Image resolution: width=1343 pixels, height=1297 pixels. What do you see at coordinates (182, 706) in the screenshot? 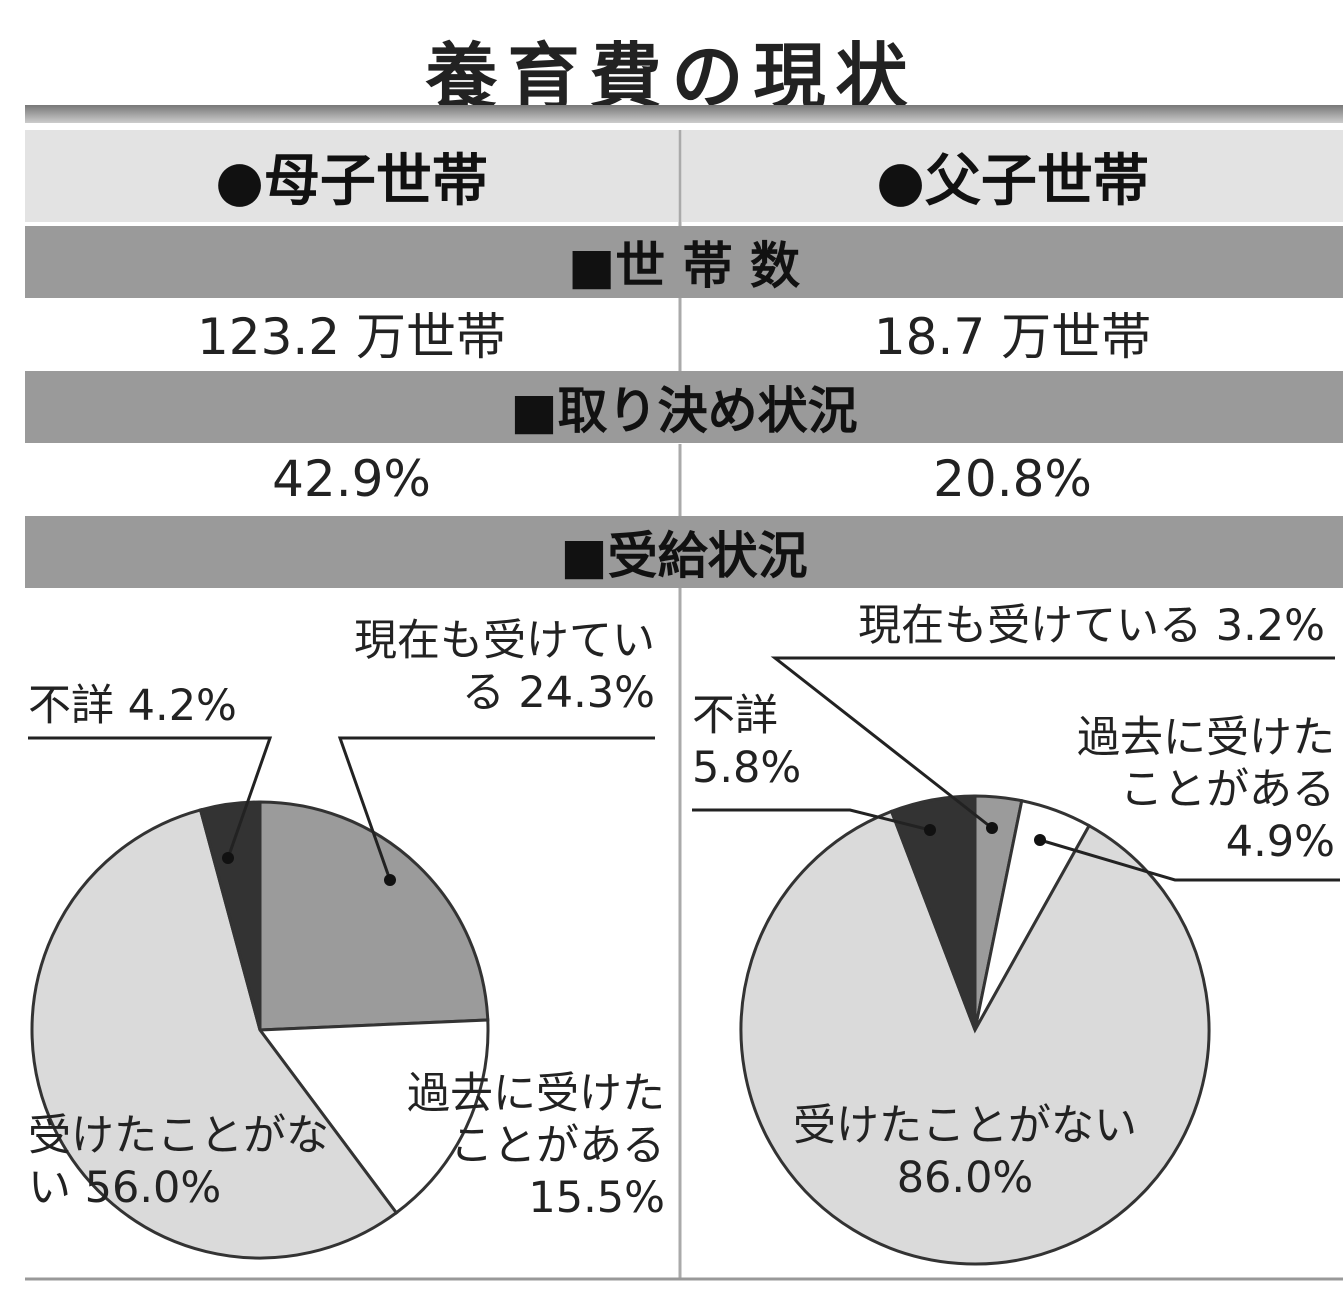
I see `value-label: 4.2%` at bounding box center [182, 706].